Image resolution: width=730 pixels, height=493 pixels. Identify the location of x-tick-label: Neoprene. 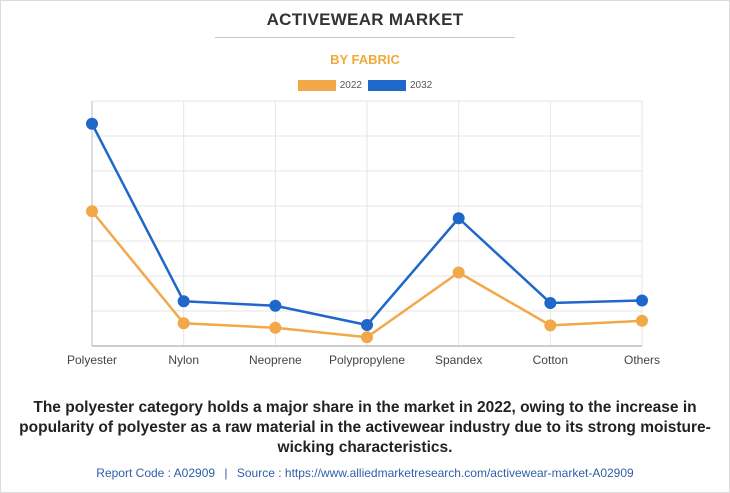
(275, 360).